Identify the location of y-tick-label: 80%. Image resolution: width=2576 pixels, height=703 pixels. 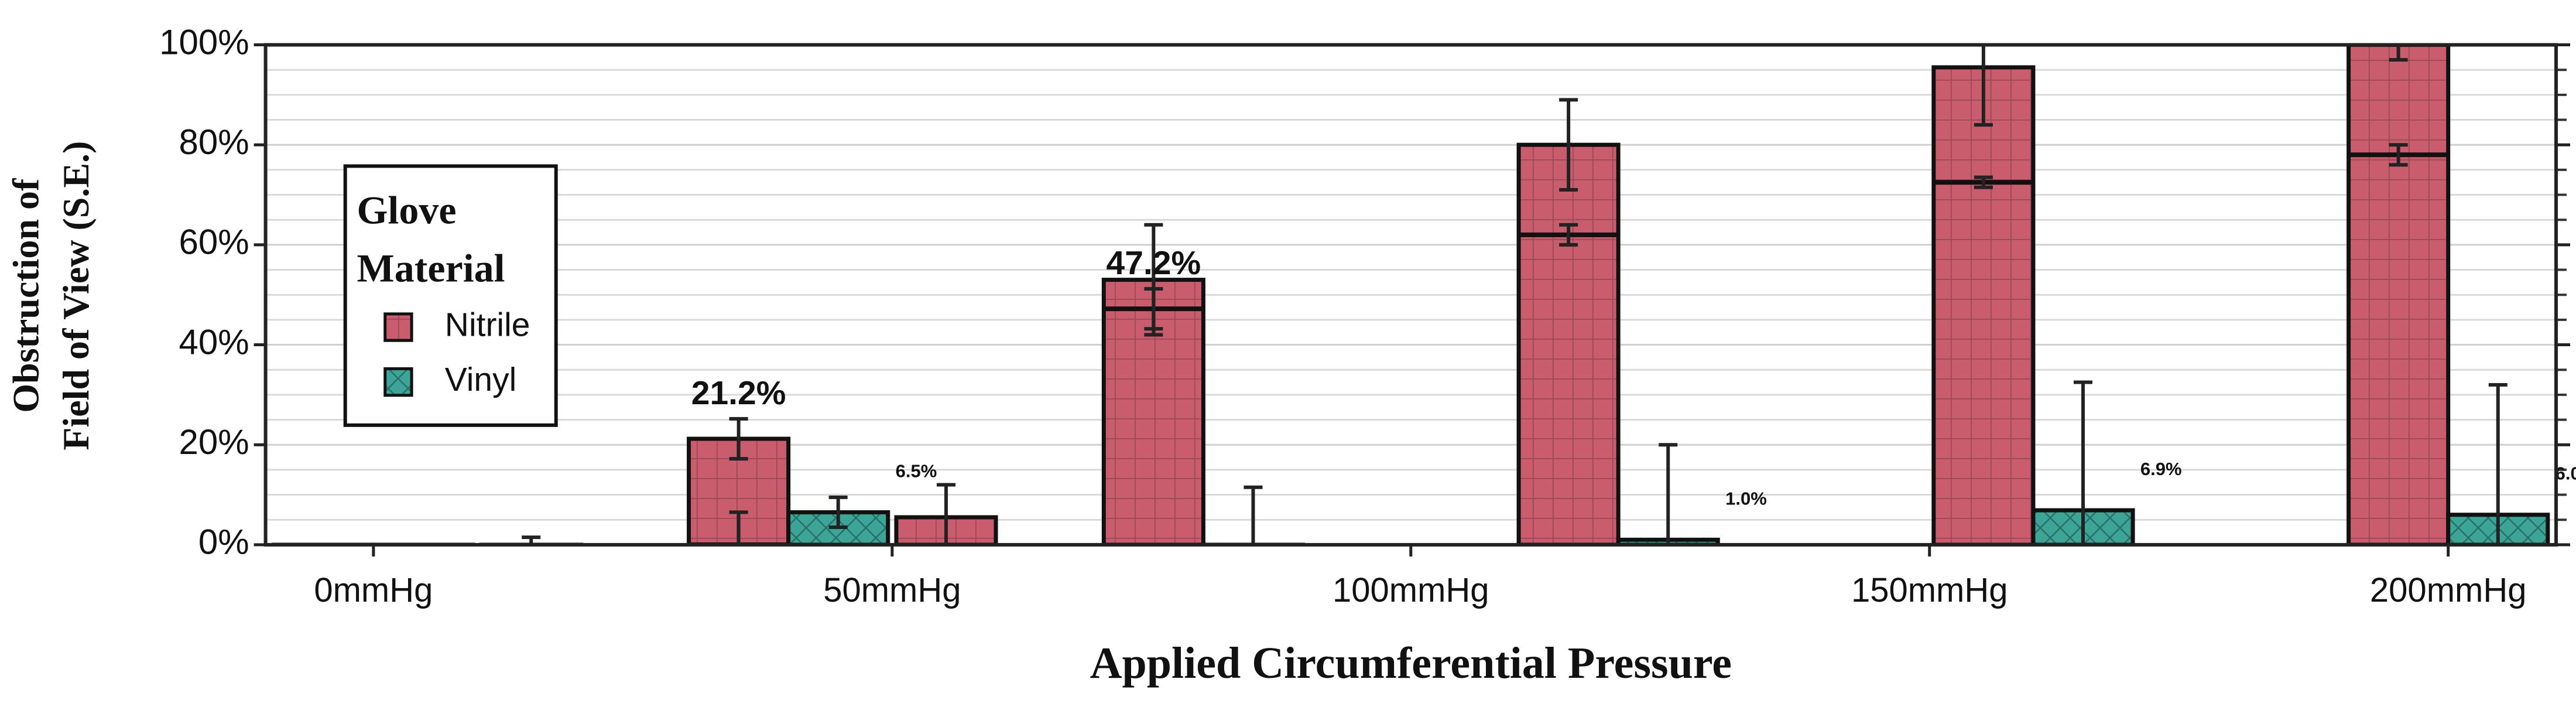
(214, 142).